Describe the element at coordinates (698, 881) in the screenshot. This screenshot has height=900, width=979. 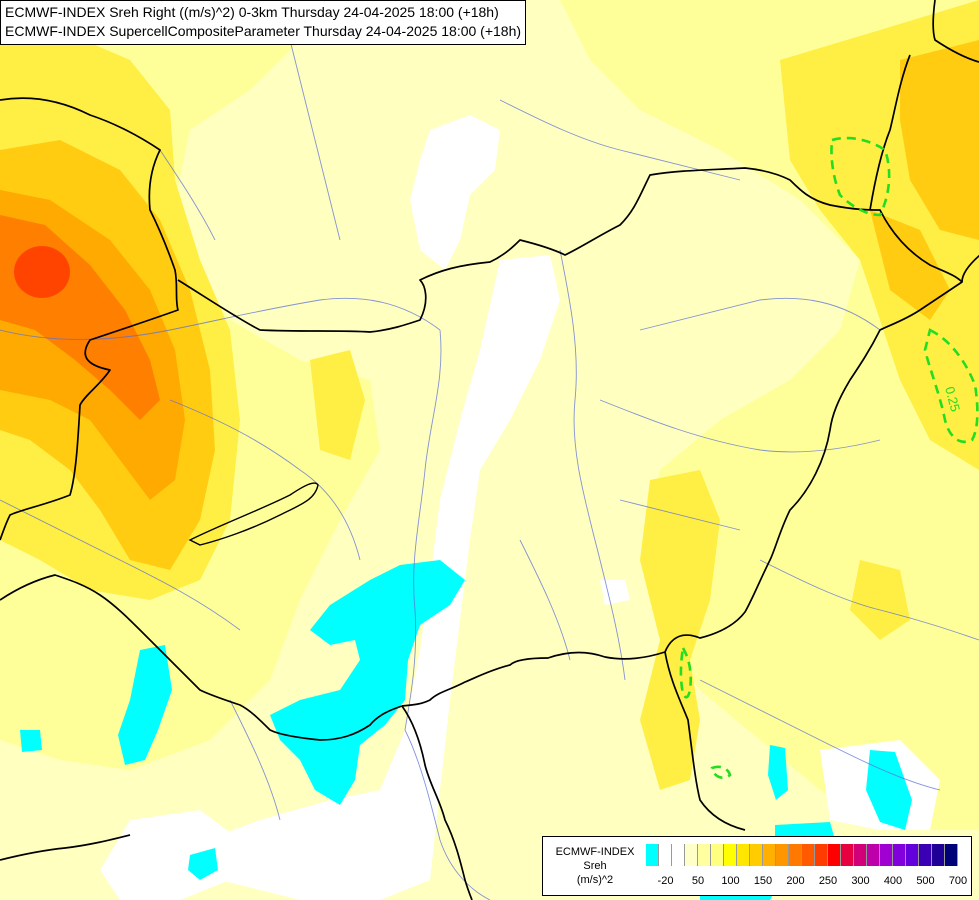
I see `legend-label: 50` at that location.